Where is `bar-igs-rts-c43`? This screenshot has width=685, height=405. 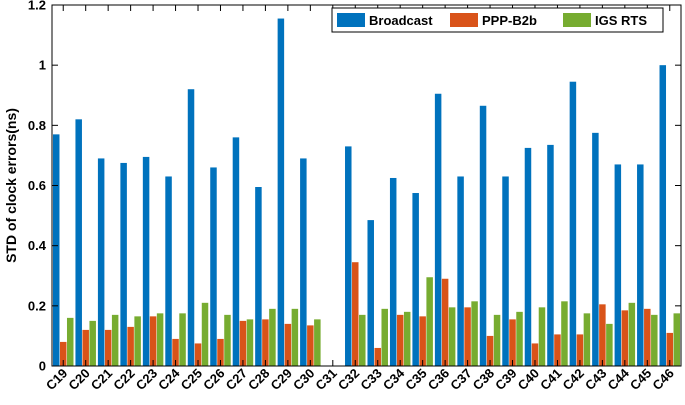
bar-igs-rts-c43 is located at coordinates (609, 344).